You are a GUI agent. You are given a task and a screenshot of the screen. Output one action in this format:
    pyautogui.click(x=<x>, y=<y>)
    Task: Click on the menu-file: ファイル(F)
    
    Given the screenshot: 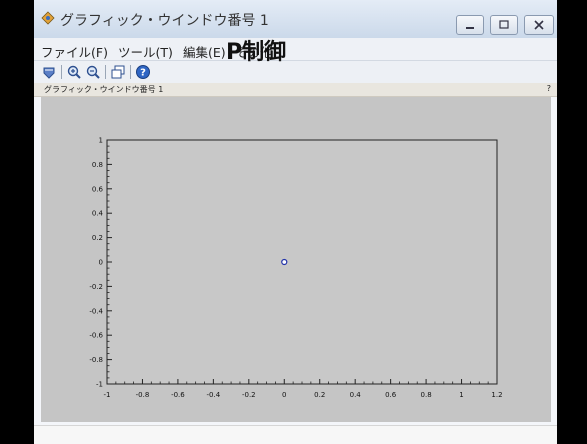 What is the action you would take?
    pyautogui.click(x=74, y=52)
    